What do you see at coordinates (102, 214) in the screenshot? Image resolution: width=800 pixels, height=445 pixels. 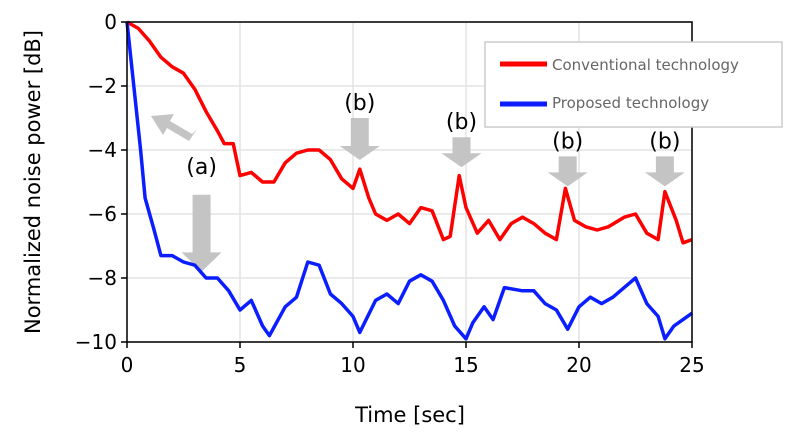 I see `y-tick-label: −6` at bounding box center [102, 214].